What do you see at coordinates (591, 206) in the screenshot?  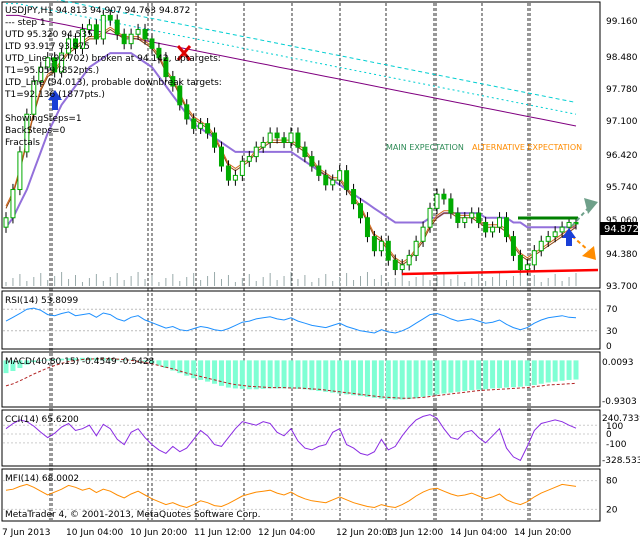 I see `main-expectation-arrowhead-icon` at bounding box center [591, 206].